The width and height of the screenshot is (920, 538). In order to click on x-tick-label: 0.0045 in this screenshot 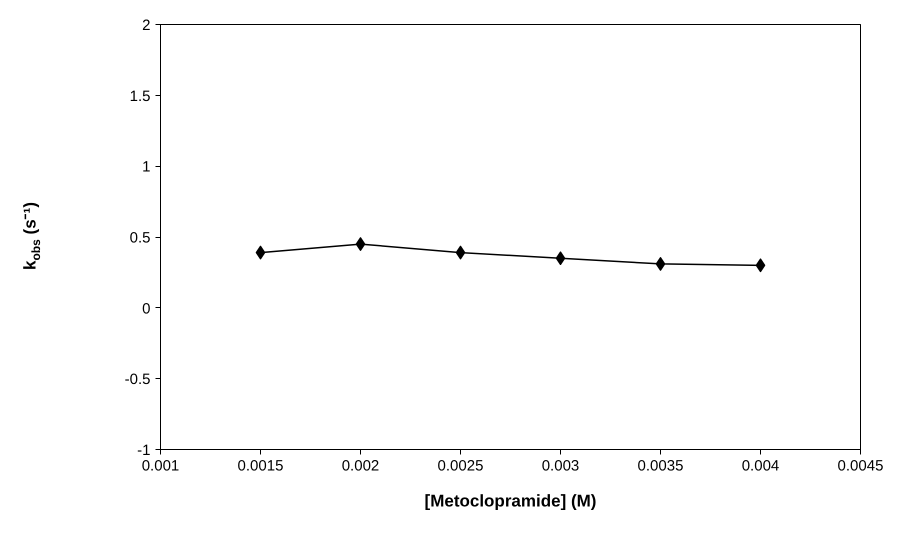, I will do `click(861, 466)`.